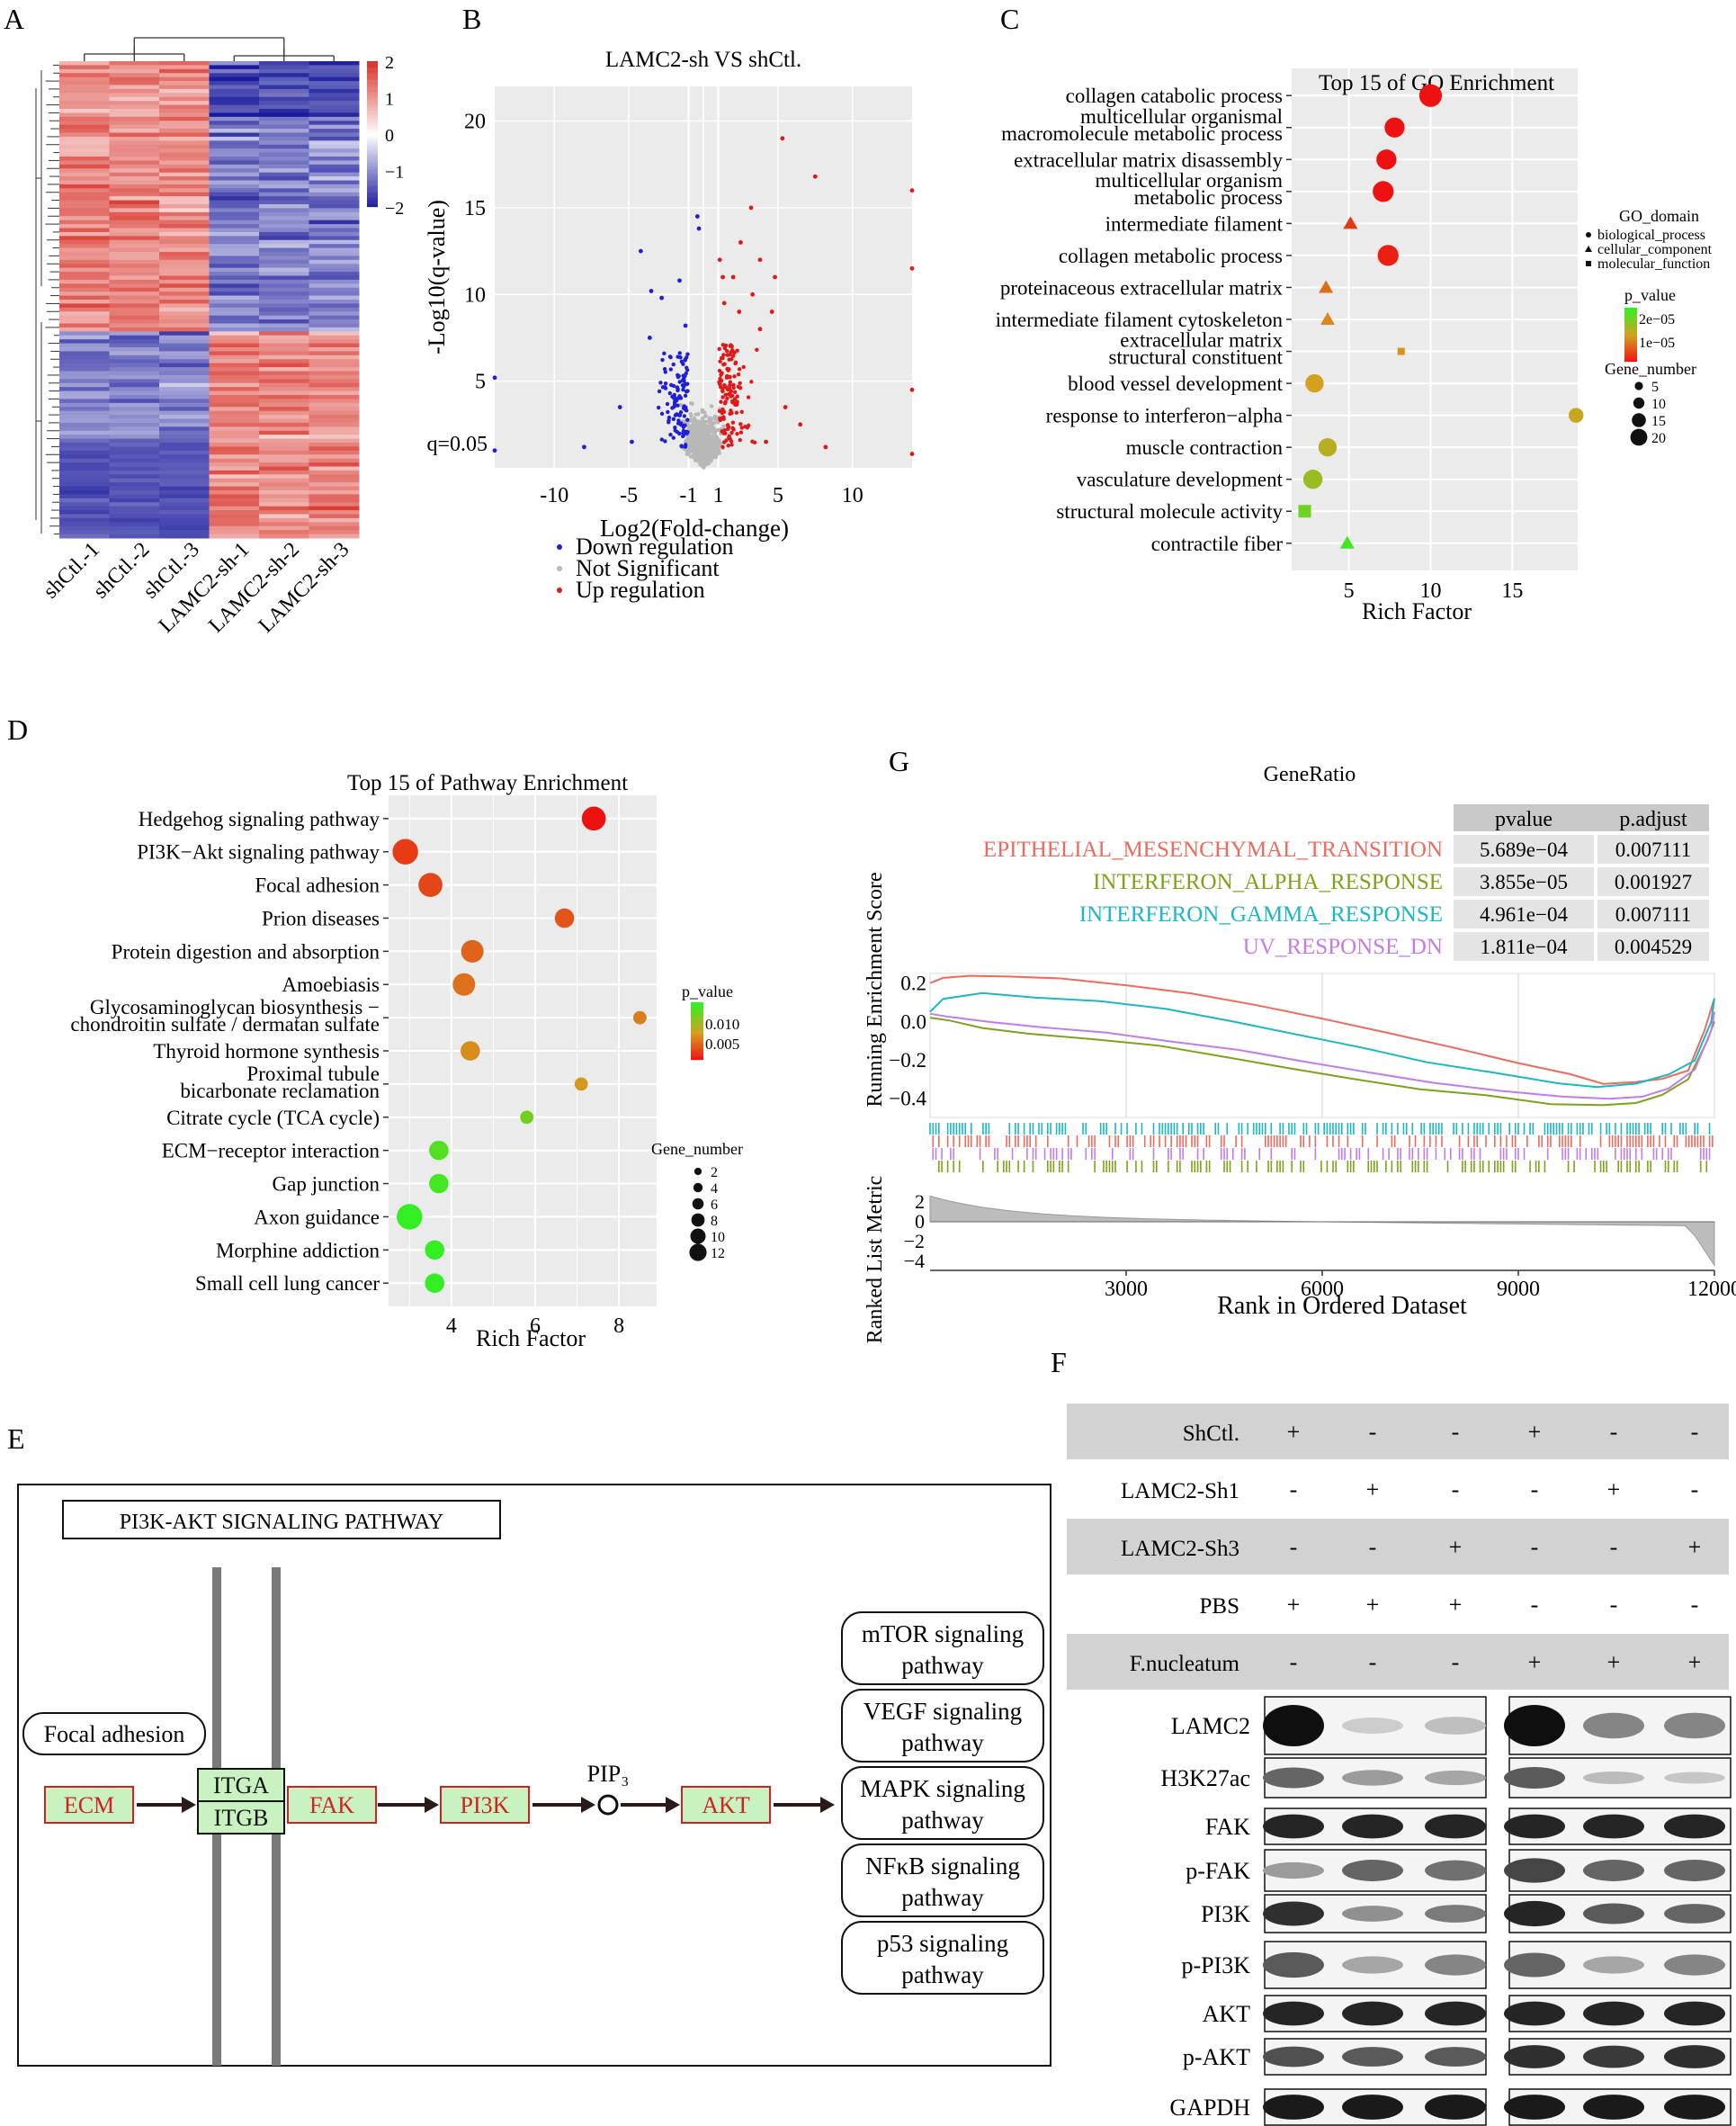 This screenshot has height=2126, width=1736. I want to click on go-term-label: multicellular organismal, so click(1181, 116).